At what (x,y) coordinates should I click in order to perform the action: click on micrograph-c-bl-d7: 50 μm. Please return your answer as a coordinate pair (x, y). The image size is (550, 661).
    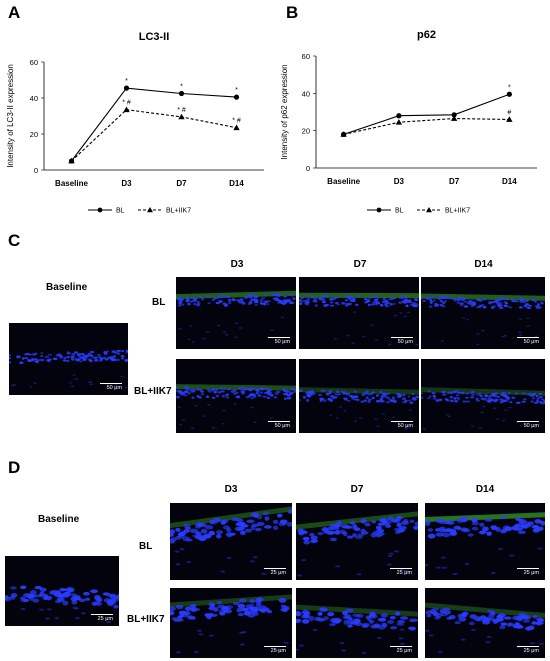
    Looking at the image, I should click on (359, 313).